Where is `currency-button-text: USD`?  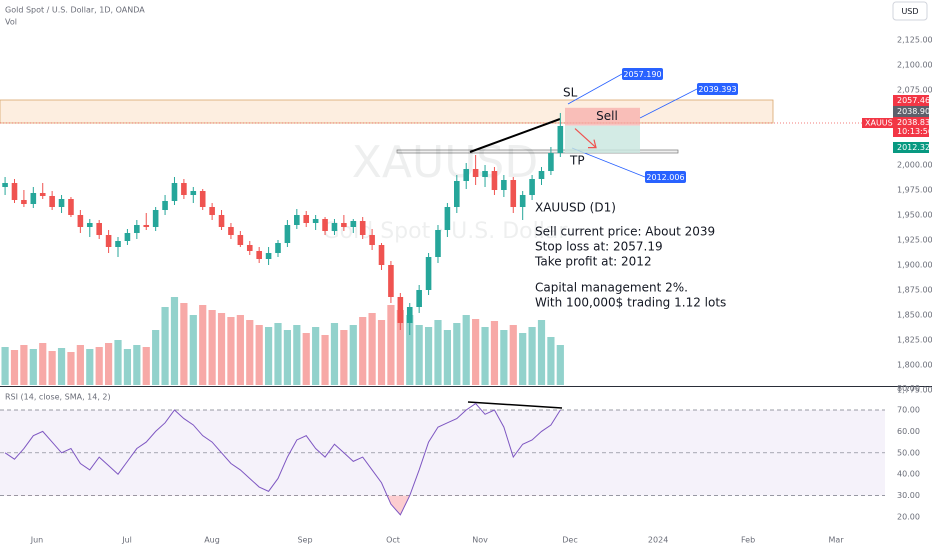 currency-button-text: USD is located at coordinates (909, 11).